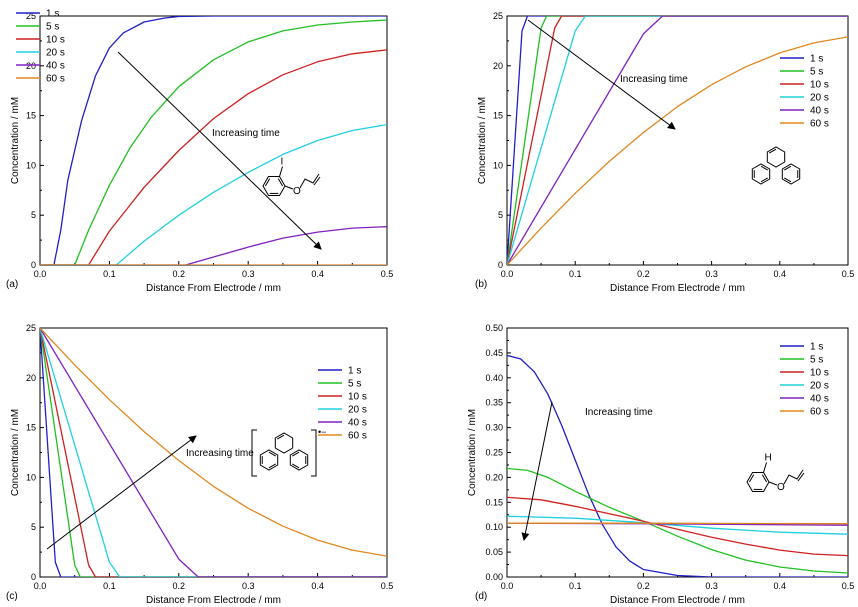 The width and height of the screenshot is (858, 607). What do you see at coordinates (12, 284) in the screenshot?
I see `panel-label: (a)` at bounding box center [12, 284].